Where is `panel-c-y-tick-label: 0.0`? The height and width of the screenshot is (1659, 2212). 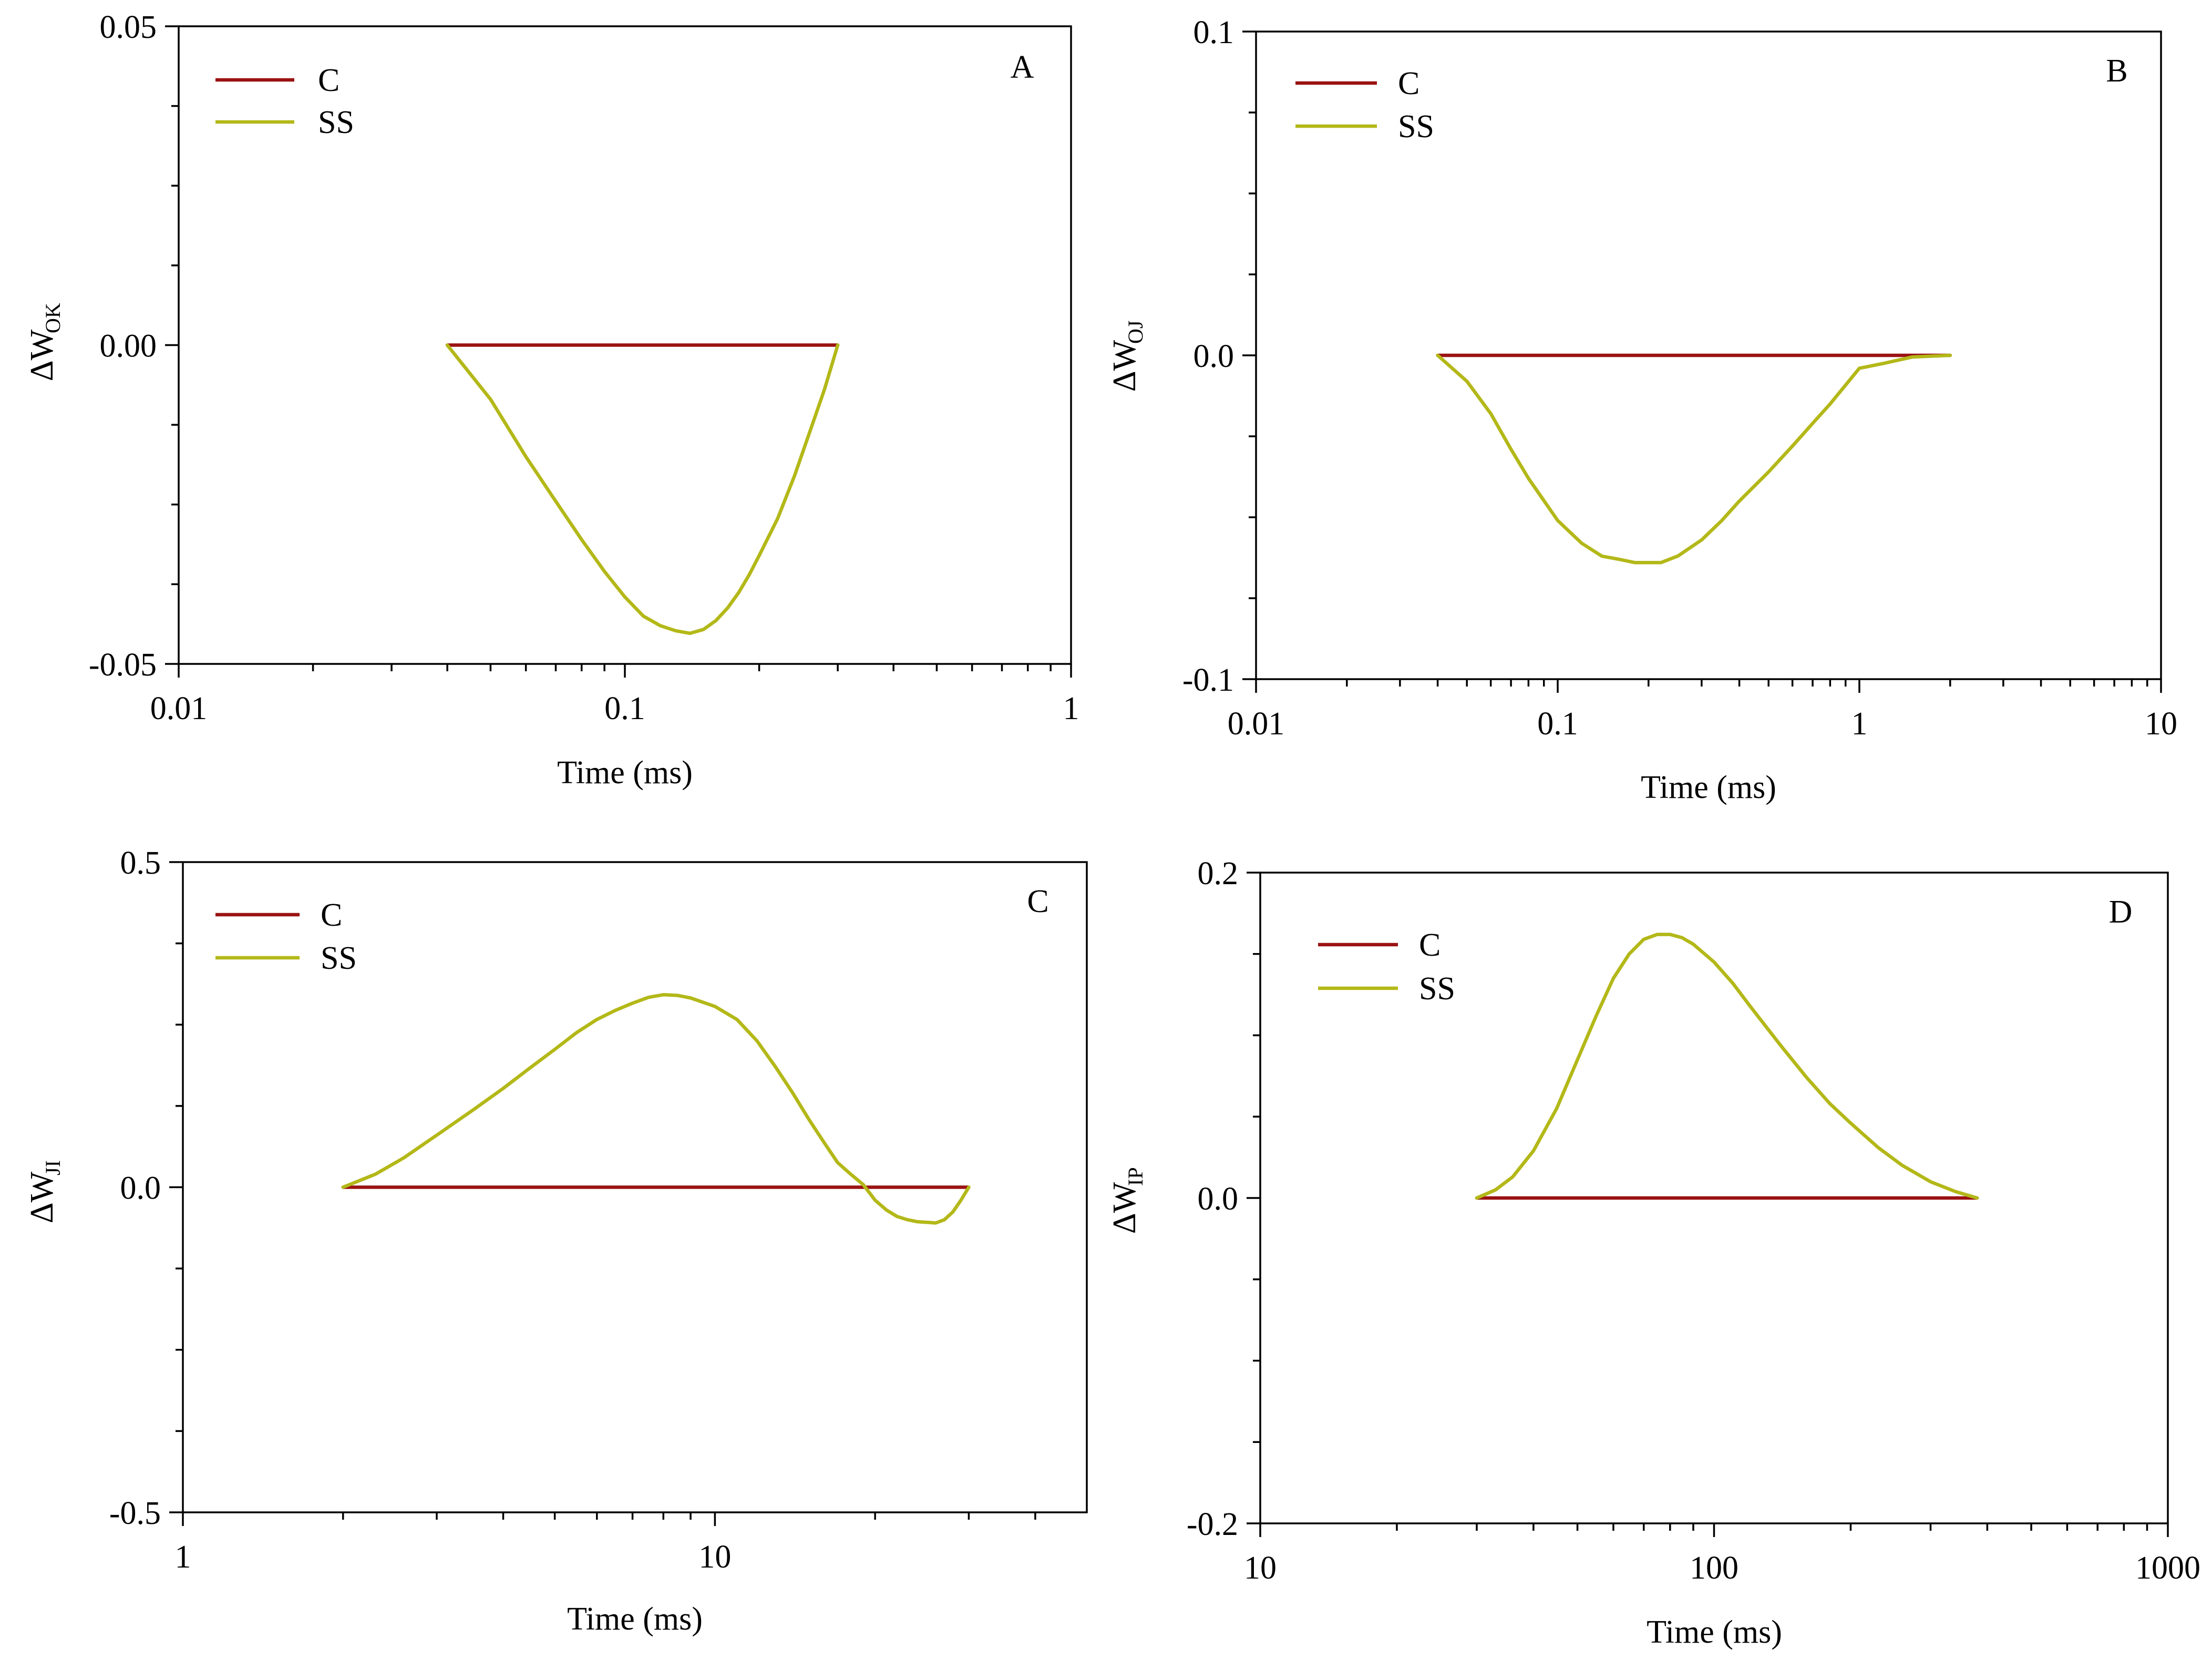
panel-c-y-tick-label: 0.0 is located at coordinates (140, 1188).